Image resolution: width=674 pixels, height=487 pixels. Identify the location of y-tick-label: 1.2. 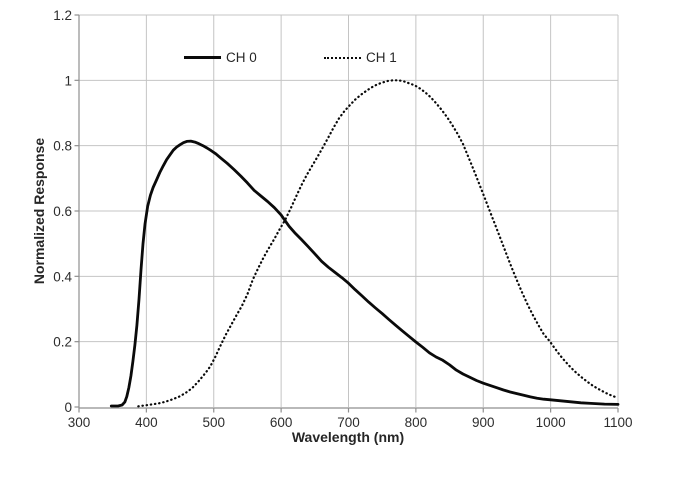
(62, 15).